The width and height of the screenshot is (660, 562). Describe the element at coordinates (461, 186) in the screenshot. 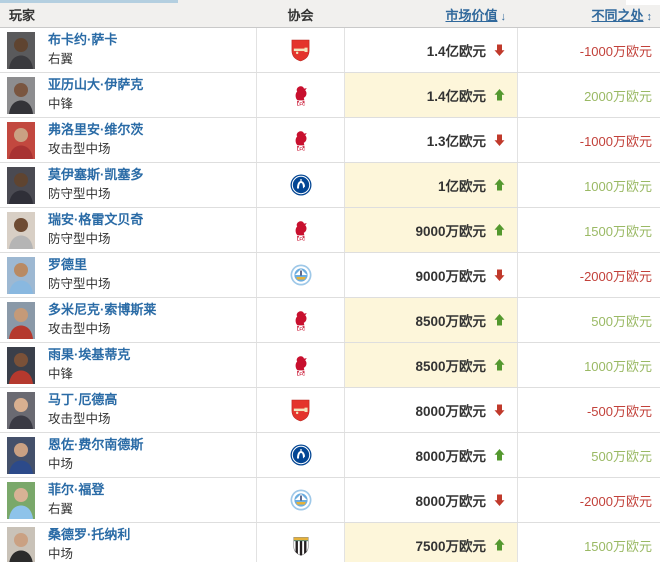

I see `market-value: 1亿欧元` at that location.